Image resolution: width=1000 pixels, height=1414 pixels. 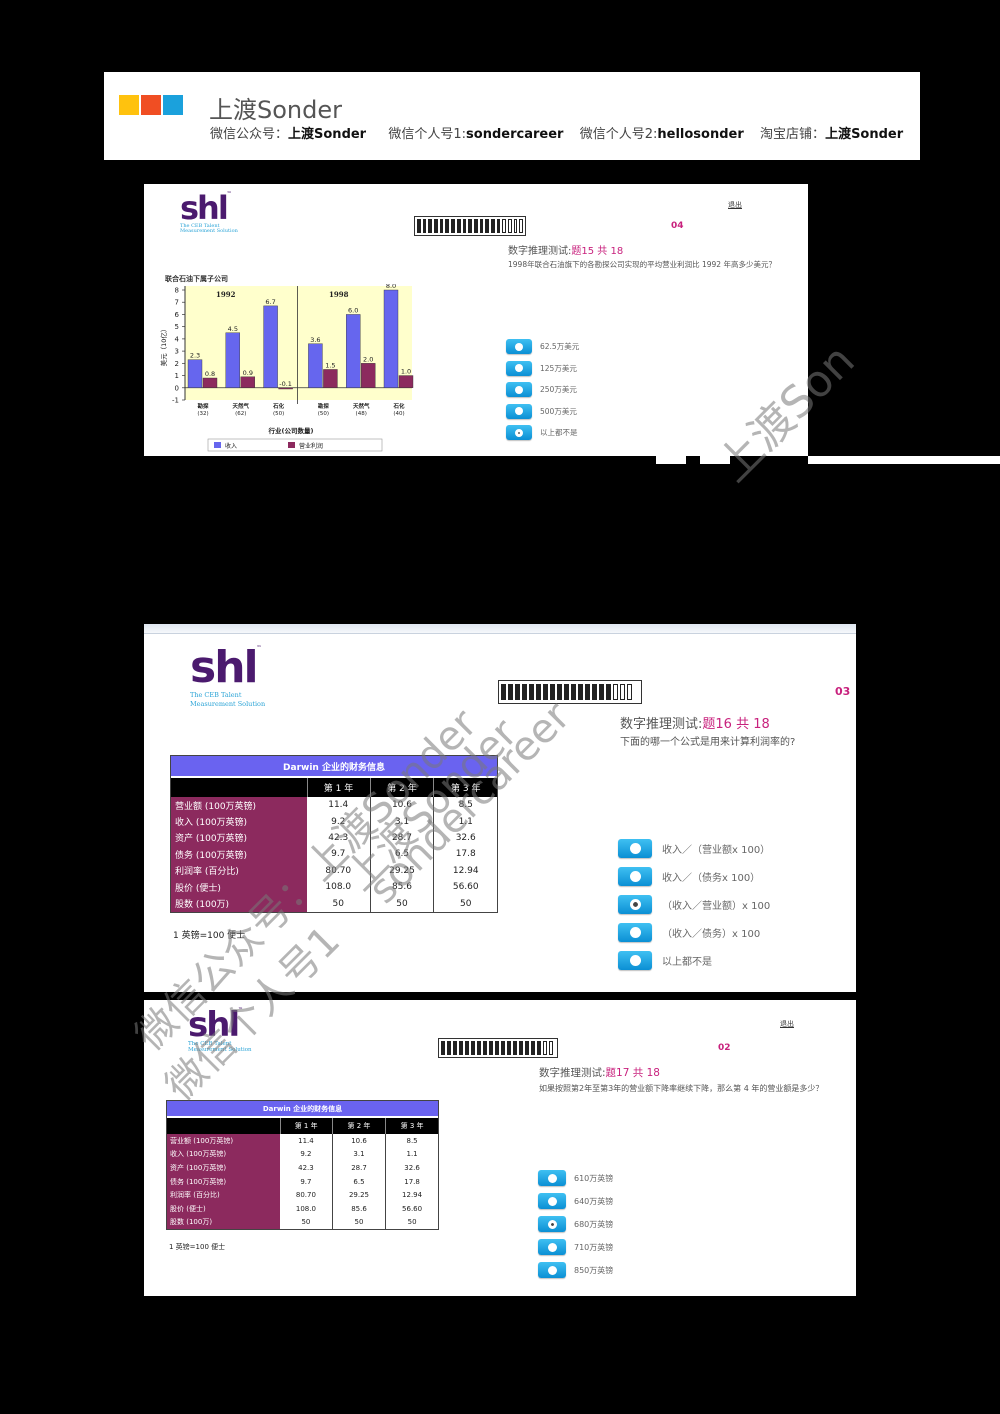 What do you see at coordinates (575, 1178) in the screenshot?
I see `answer-option: 610万英镑` at bounding box center [575, 1178].